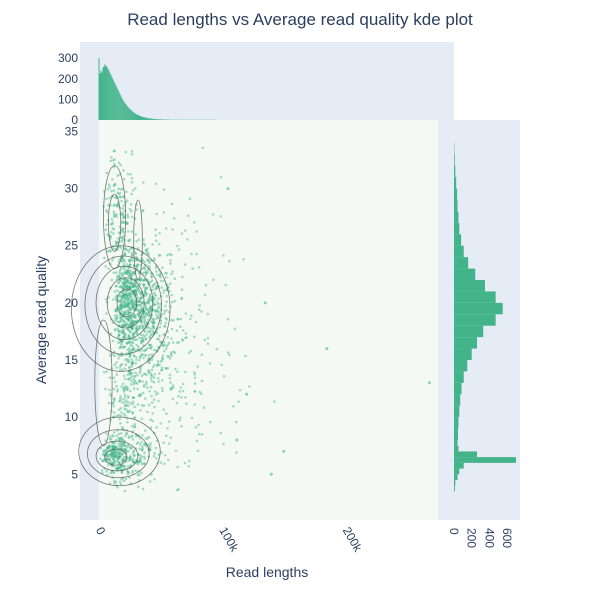  I want to click on top-histogram-background, so click(267, 81).